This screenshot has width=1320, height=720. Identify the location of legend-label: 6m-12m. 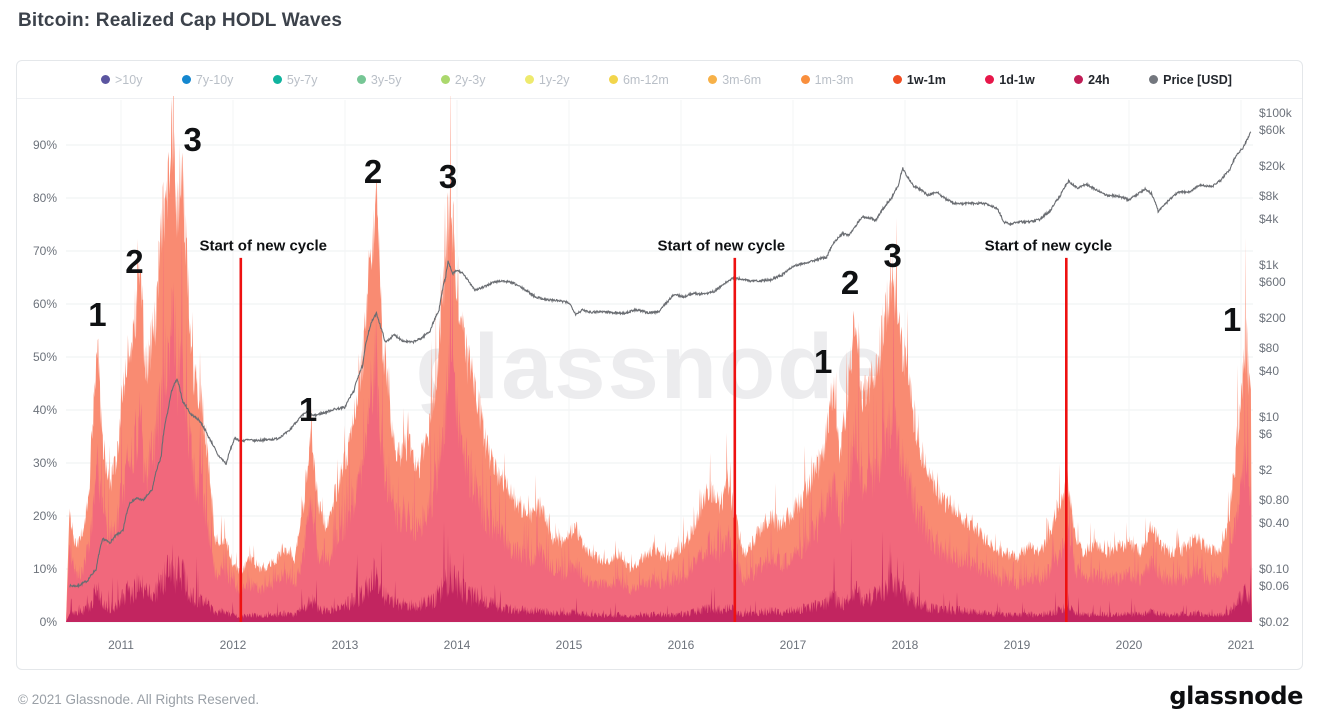
(645, 79).